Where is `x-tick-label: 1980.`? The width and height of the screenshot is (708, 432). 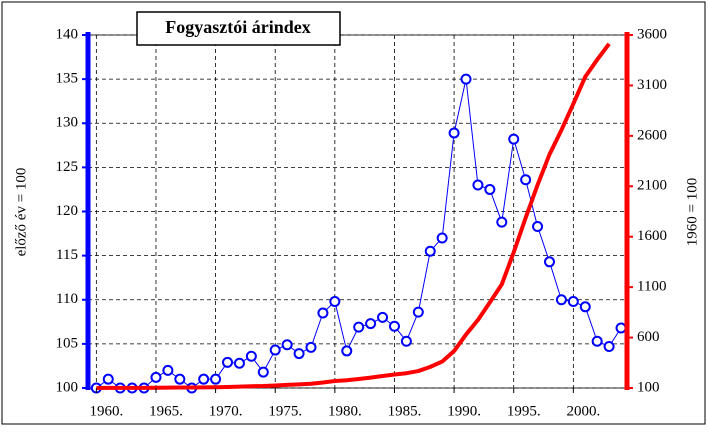 x-tick-label: 1980. is located at coordinates (345, 411).